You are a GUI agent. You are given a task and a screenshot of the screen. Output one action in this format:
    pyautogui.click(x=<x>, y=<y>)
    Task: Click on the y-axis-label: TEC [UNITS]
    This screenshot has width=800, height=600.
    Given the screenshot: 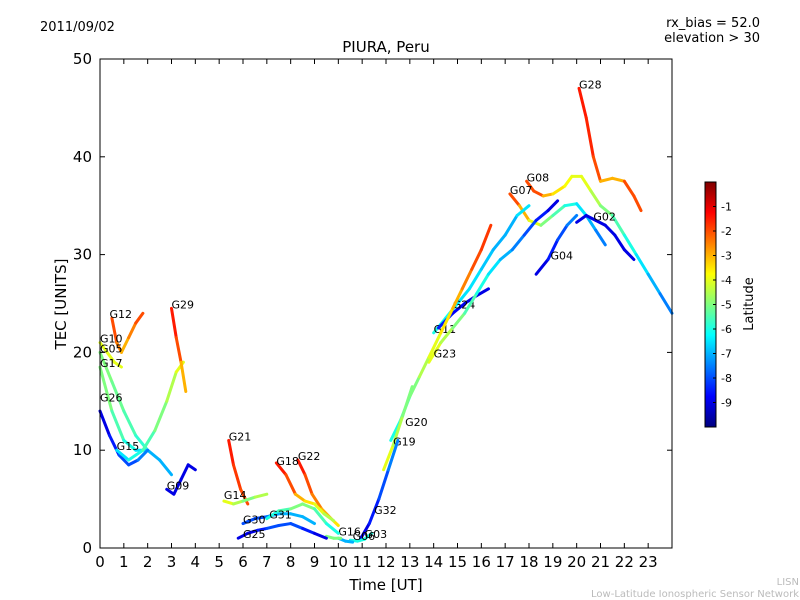 What is the action you would take?
    pyautogui.click(x=61, y=305)
    